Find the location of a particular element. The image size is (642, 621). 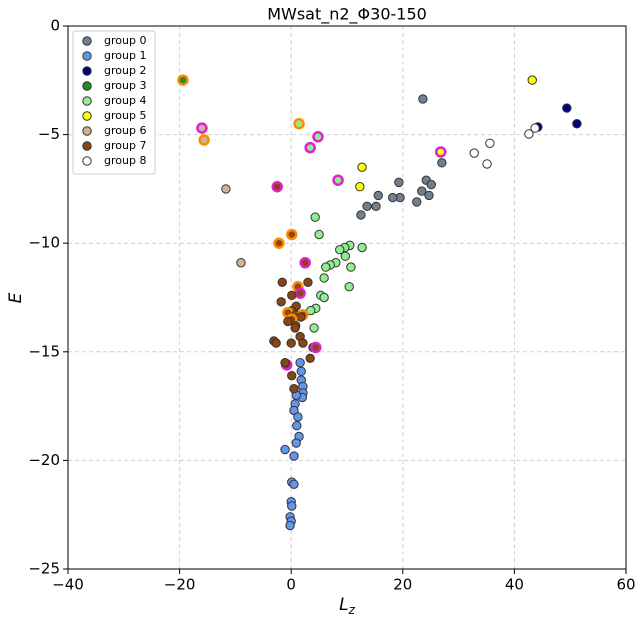

x-tick-label: 60 is located at coordinates (625, 585).